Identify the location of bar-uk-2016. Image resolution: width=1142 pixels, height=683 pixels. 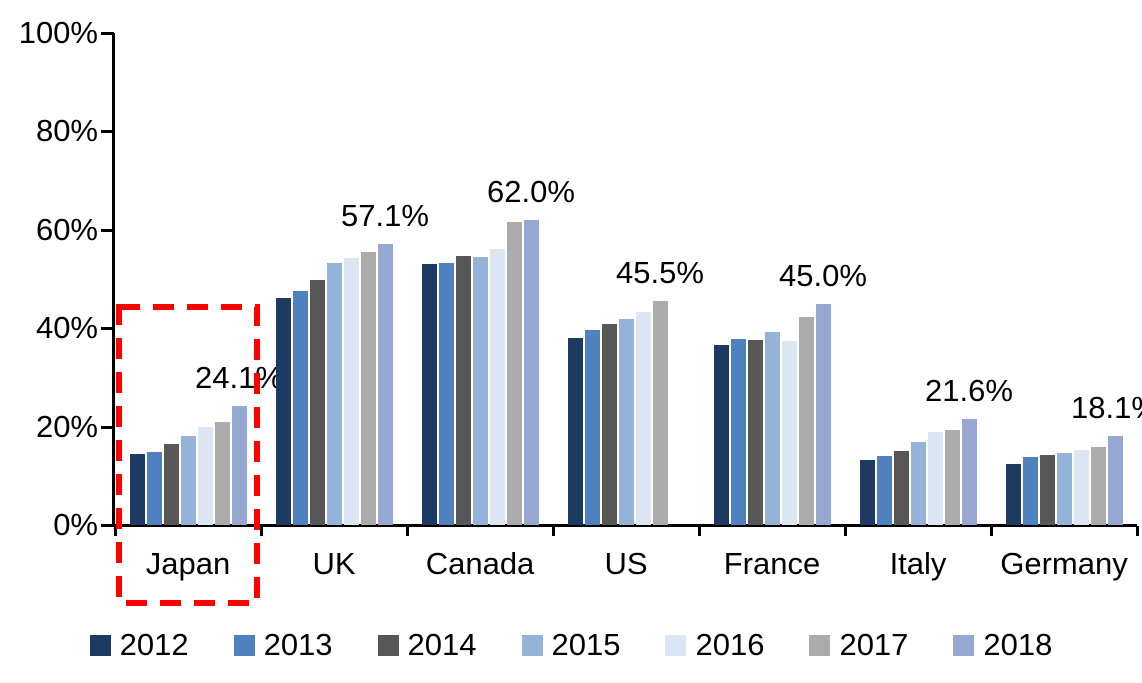
(351, 391).